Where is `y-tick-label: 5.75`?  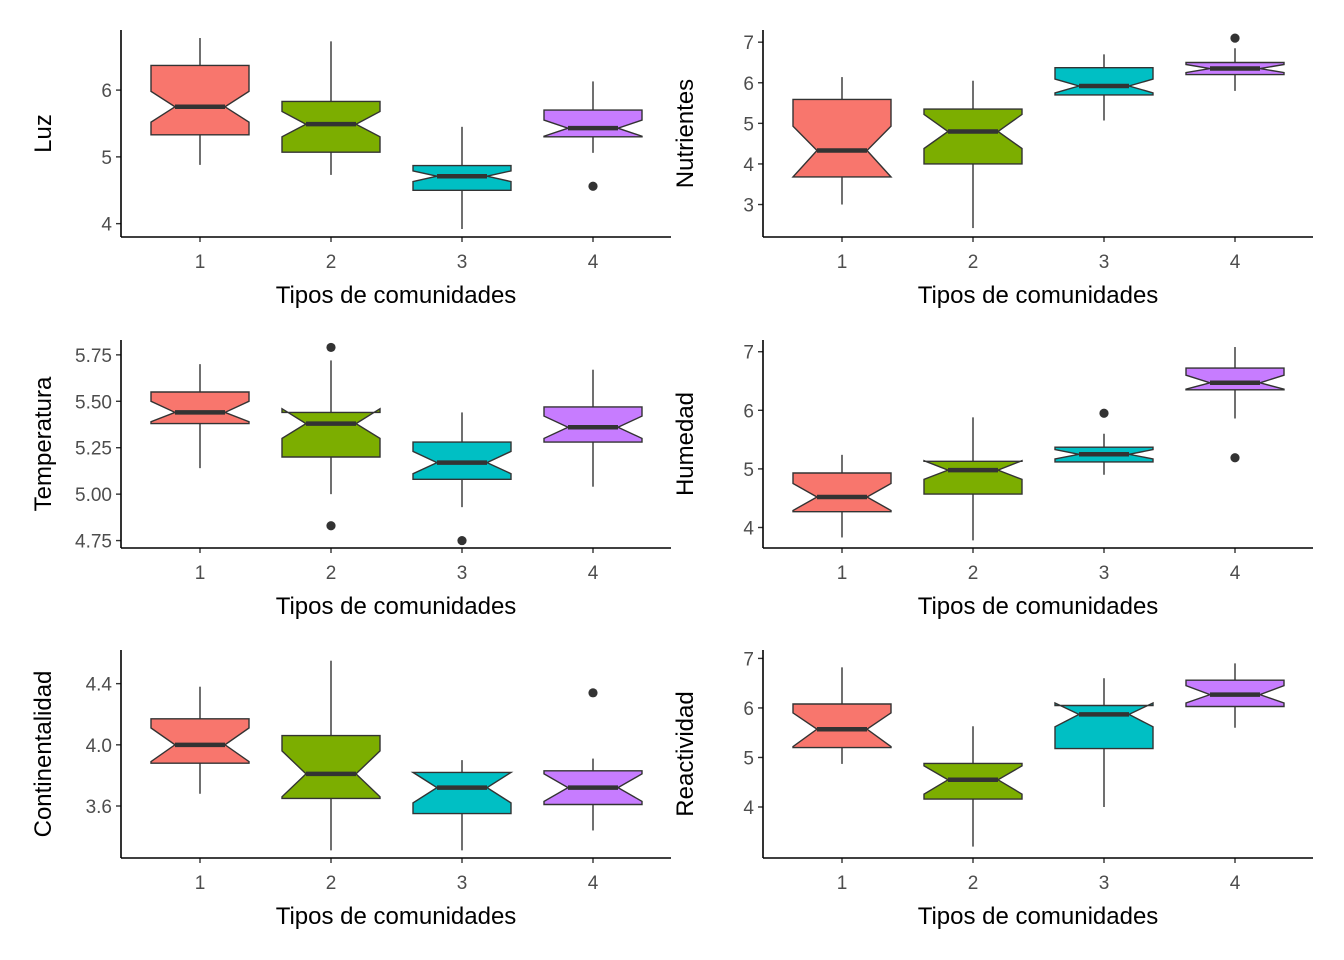 y-tick-label: 5.75 is located at coordinates (93, 356).